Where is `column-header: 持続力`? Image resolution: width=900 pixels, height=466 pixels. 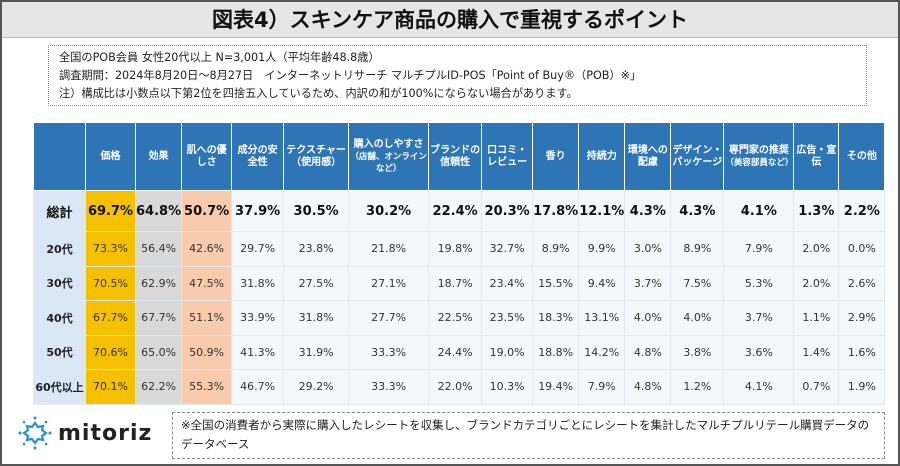
column-header: 持続力 is located at coordinates (602, 156).